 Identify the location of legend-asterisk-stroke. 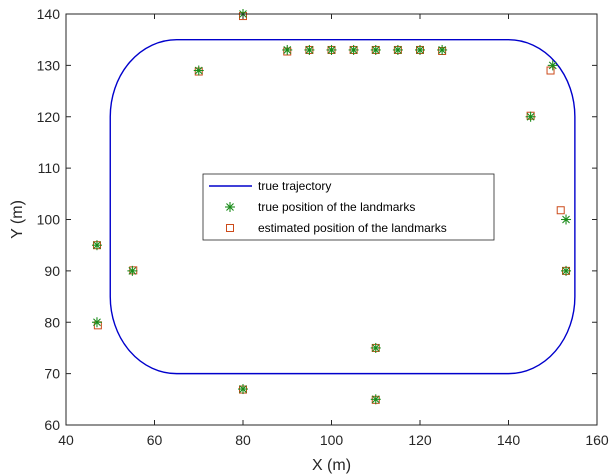
(230, 207).